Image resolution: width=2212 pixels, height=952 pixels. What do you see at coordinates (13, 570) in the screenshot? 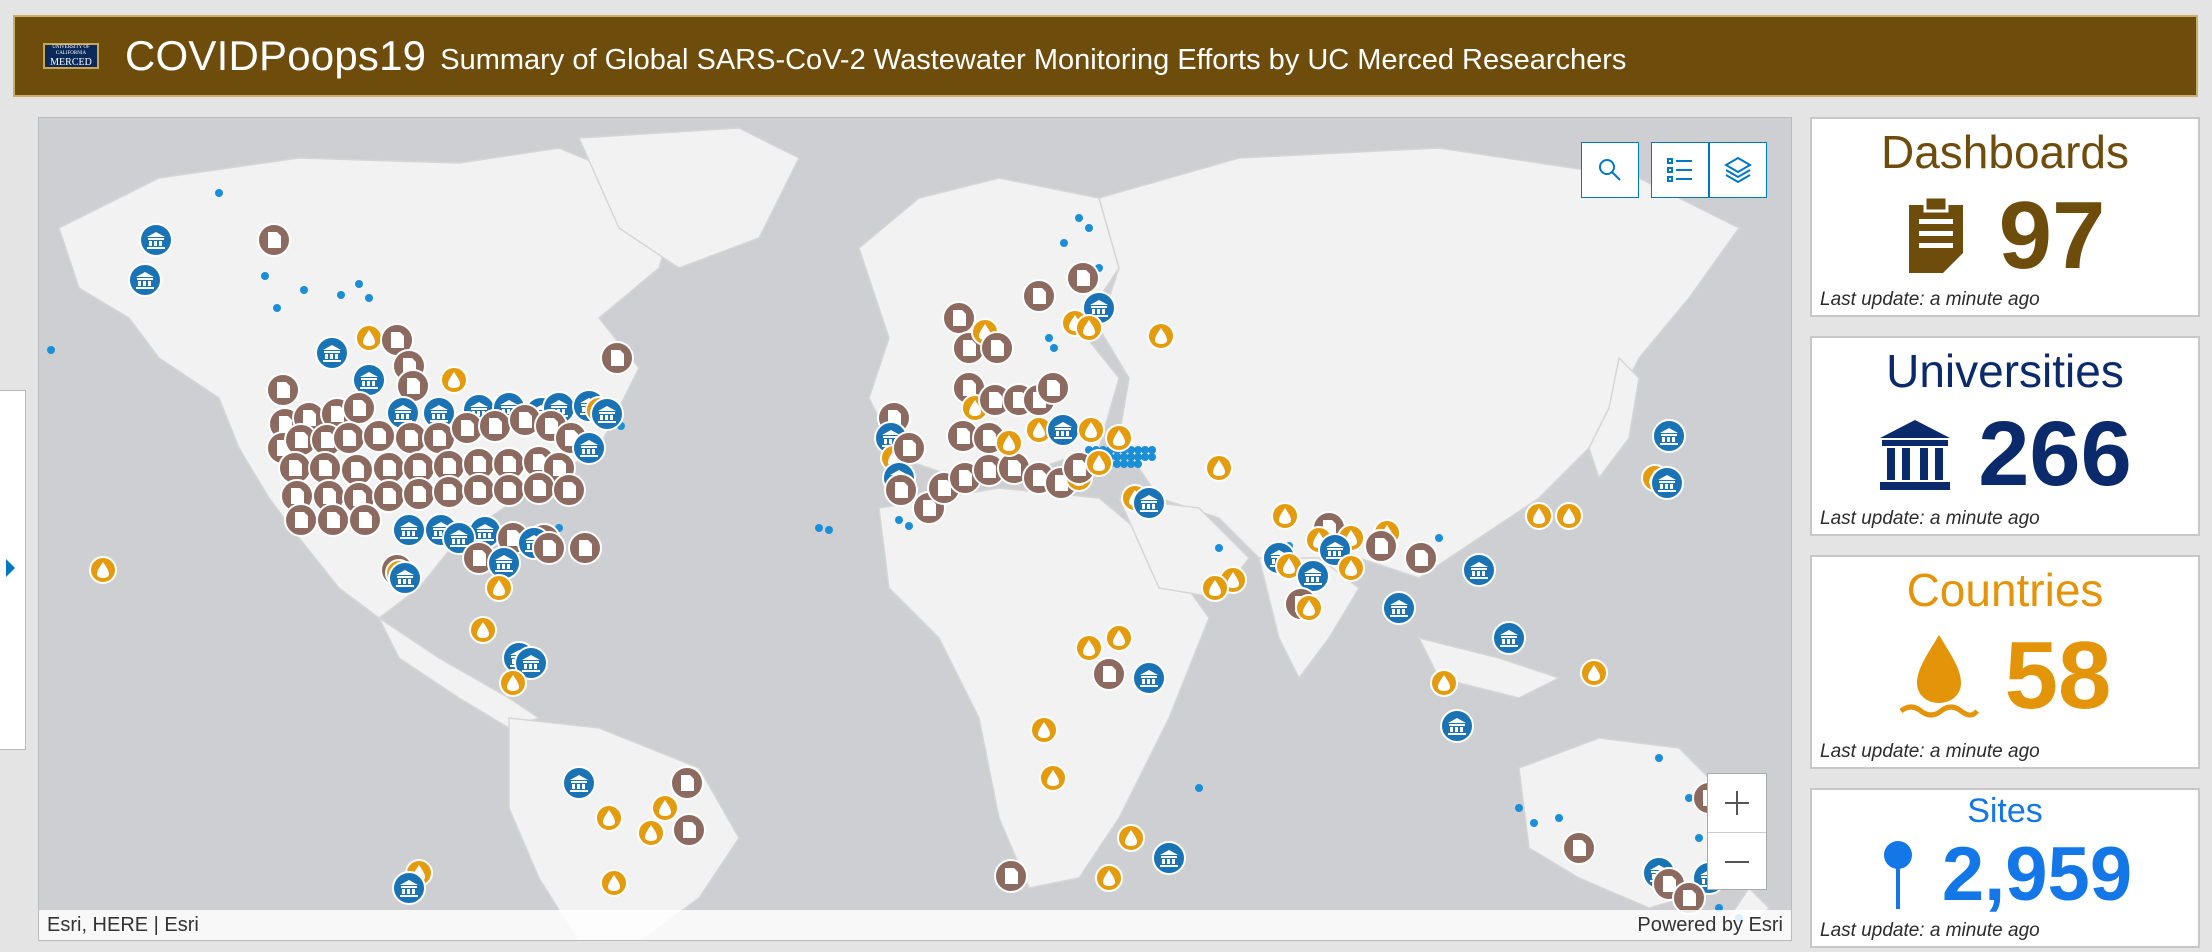
I see `side-panel-toggle` at bounding box center [13, 570].